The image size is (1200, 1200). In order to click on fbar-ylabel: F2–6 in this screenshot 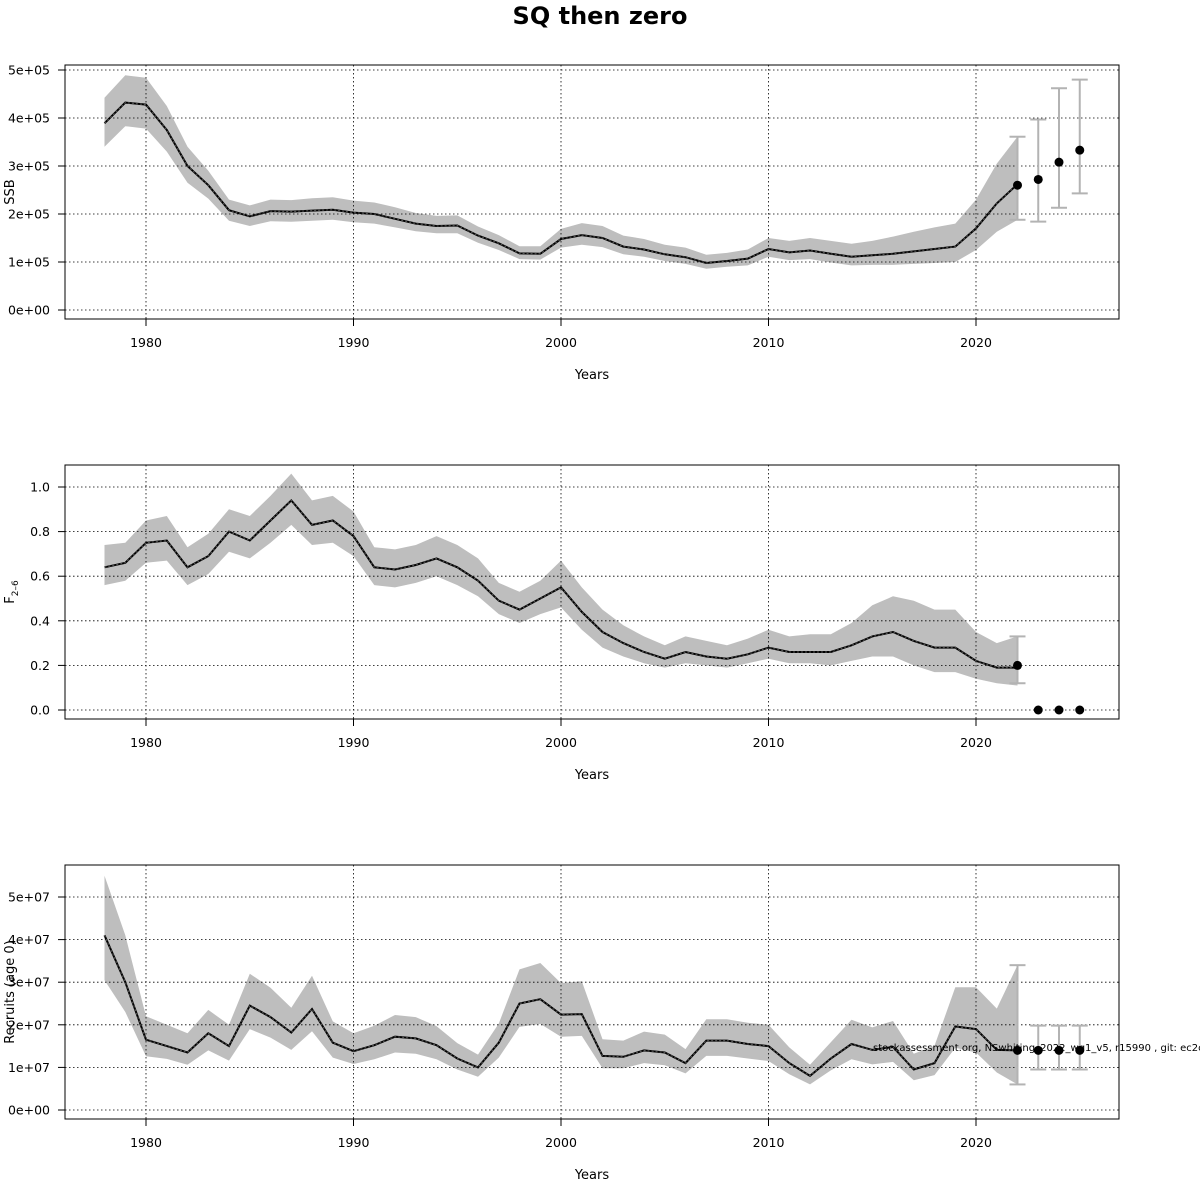, I will do `click(12, 592)`.